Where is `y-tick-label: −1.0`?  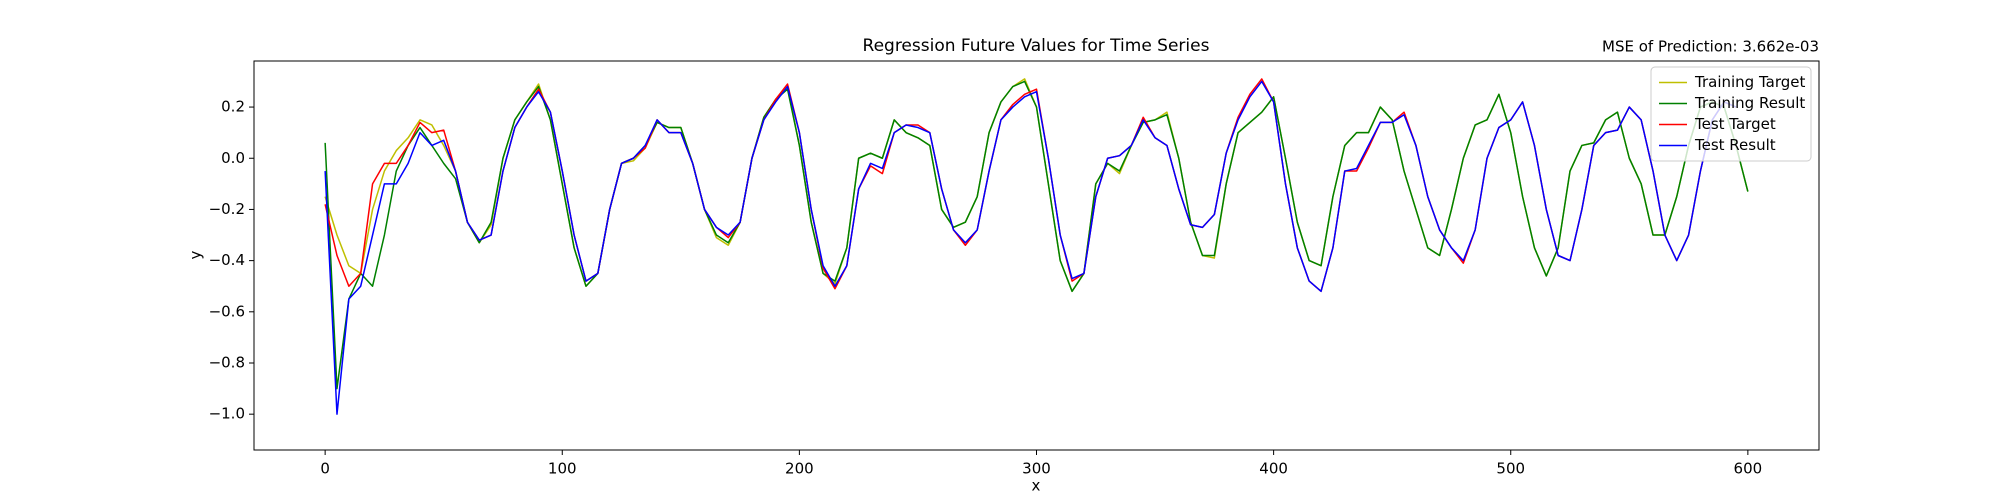
y-tick-label: −1.0 is located at coordinates (227, 414).